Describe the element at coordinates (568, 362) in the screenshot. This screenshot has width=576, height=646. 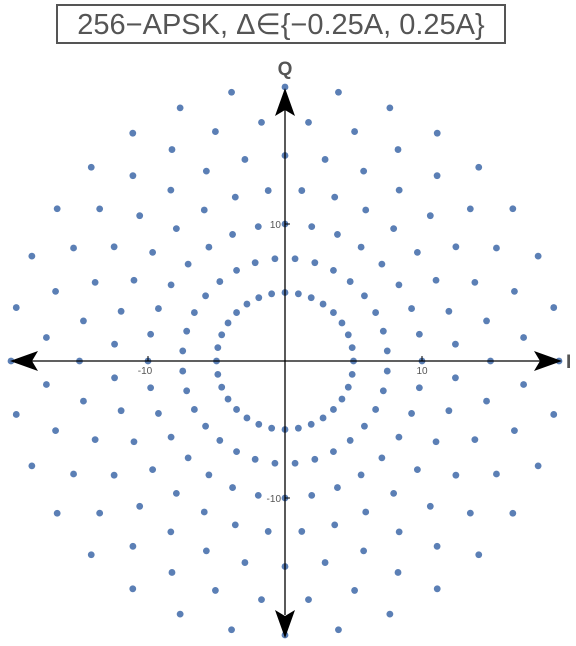
I see `x-axis-label: I` at that location.